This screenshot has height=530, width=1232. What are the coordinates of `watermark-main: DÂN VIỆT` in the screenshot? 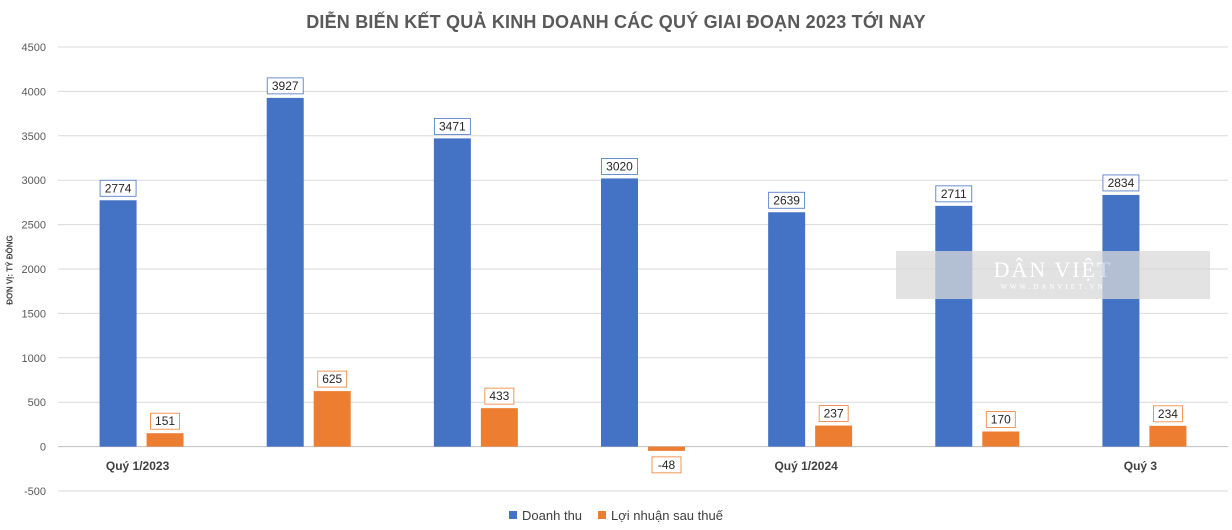 It's located at (1053, 269).